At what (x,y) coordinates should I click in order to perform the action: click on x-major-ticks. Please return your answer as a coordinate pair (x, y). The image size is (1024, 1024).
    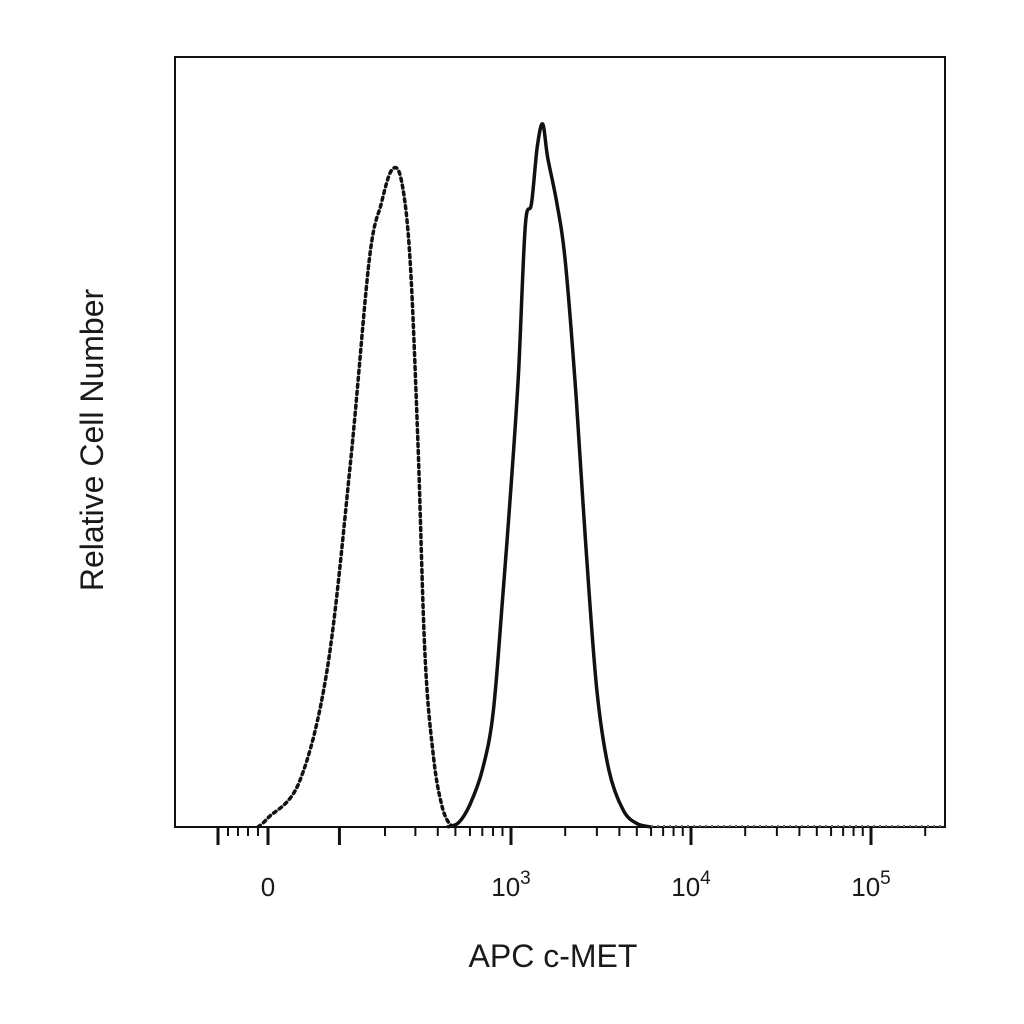
    Looking at the image, I should click on (544, 836).